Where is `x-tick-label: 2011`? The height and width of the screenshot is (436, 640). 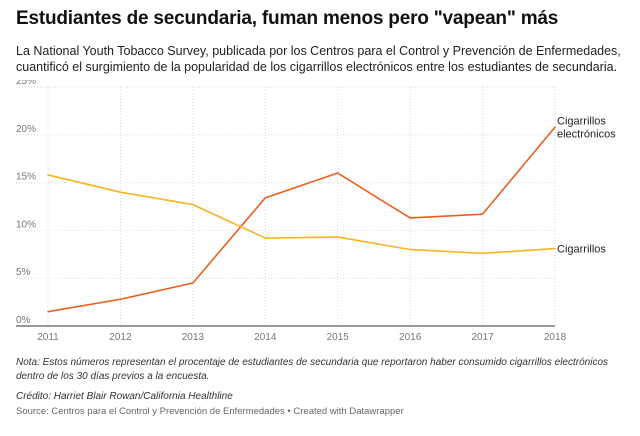 x-tick-label: 2011 is located at coordinates (48, 337).